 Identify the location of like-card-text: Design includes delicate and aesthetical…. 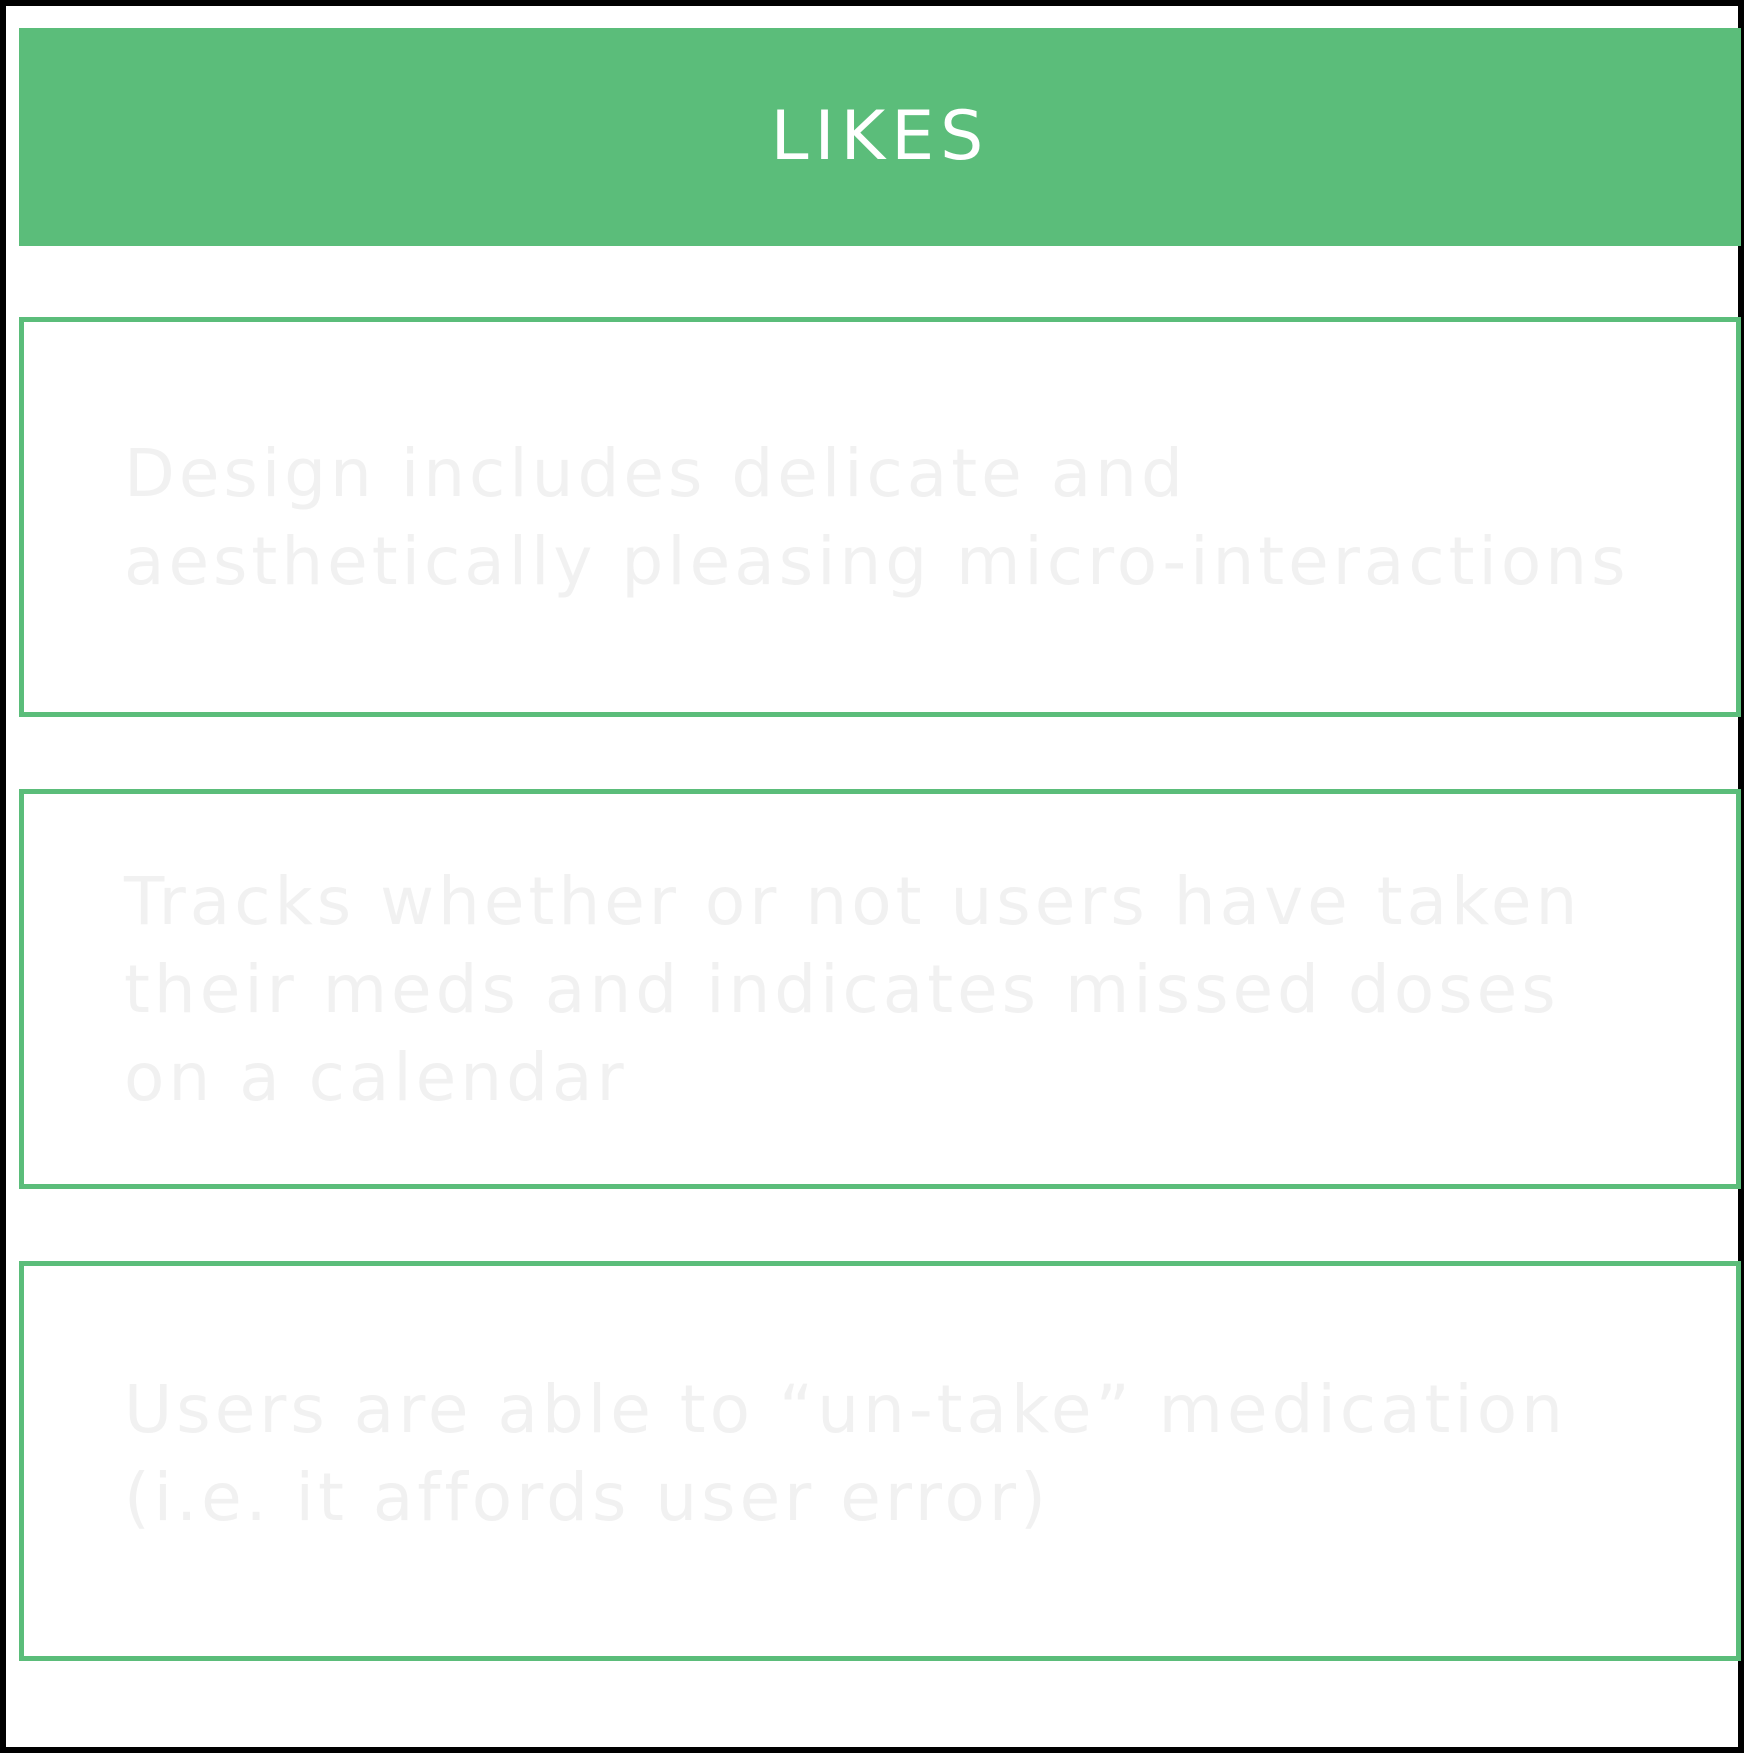
(880, 518).